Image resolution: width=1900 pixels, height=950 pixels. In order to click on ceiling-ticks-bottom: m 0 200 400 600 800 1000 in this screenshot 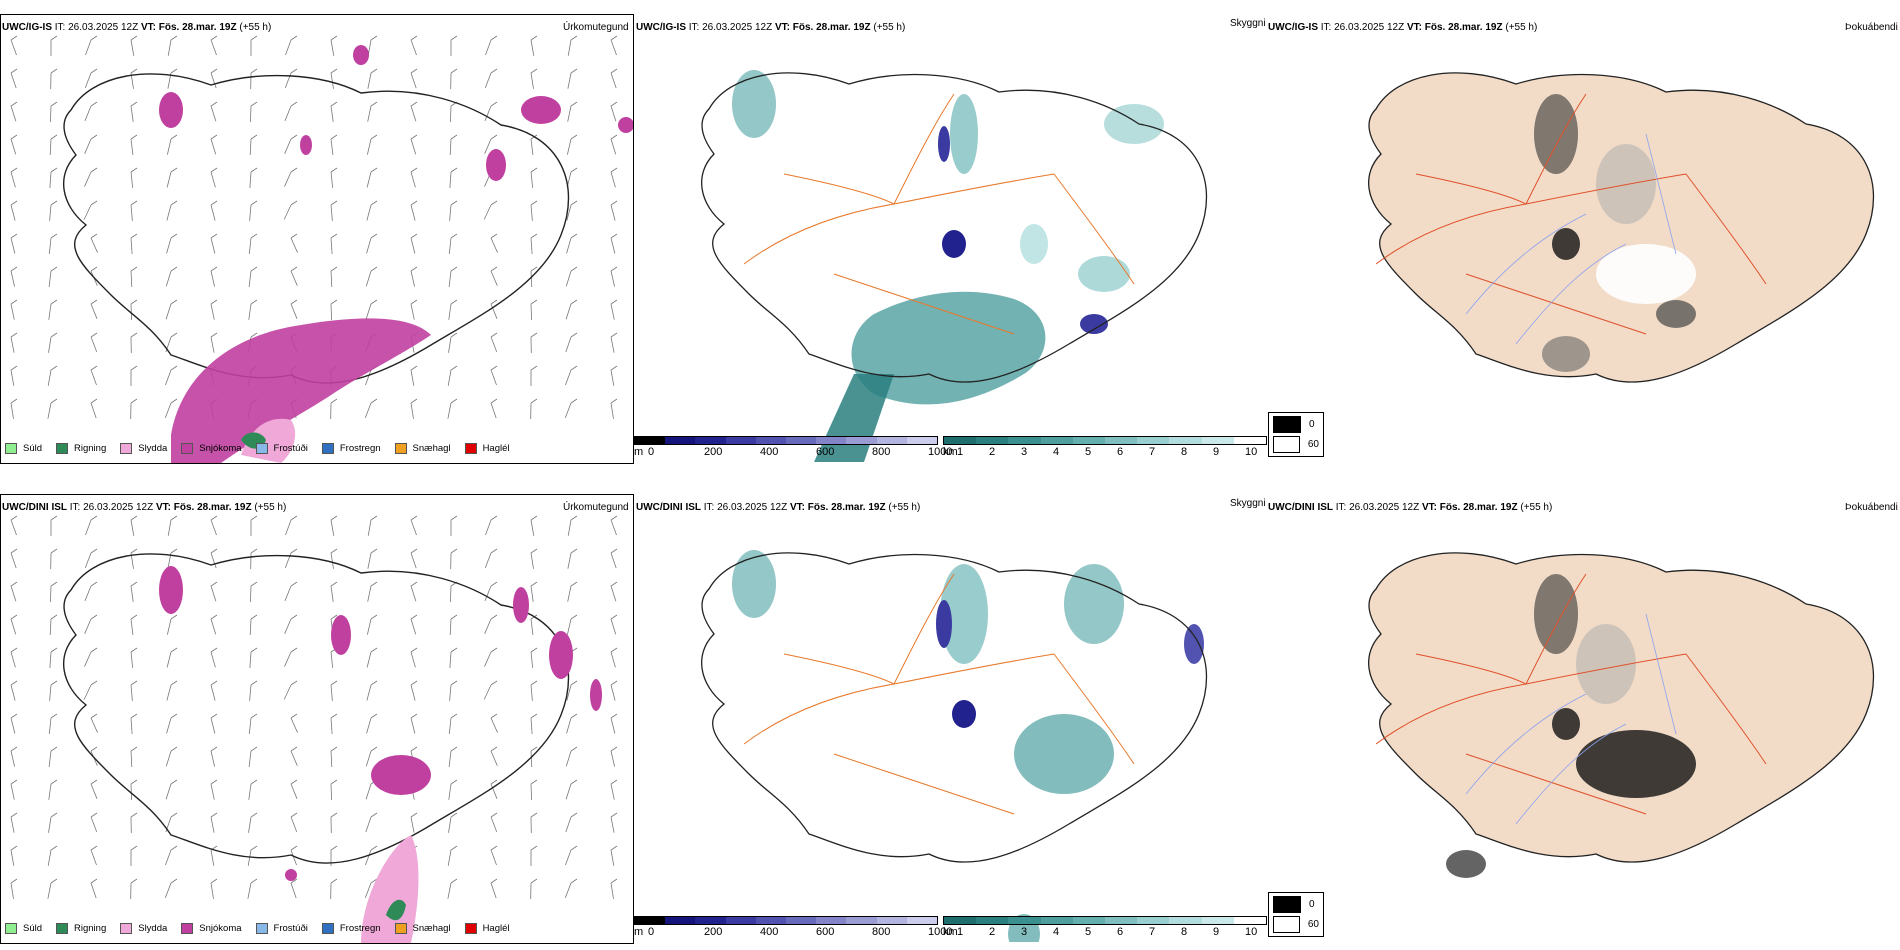, I will do `click(804, 933)`.